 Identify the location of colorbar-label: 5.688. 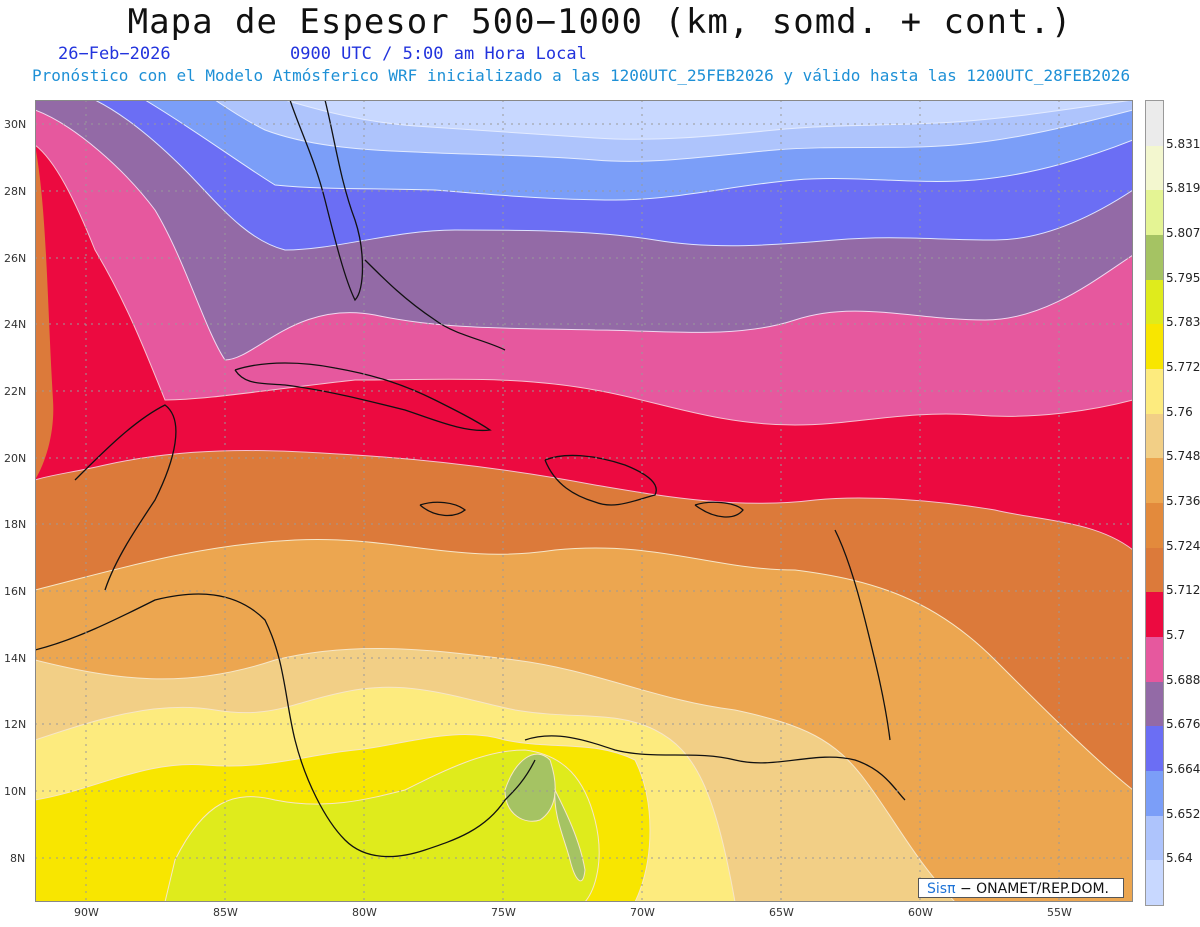
(1183, 679).